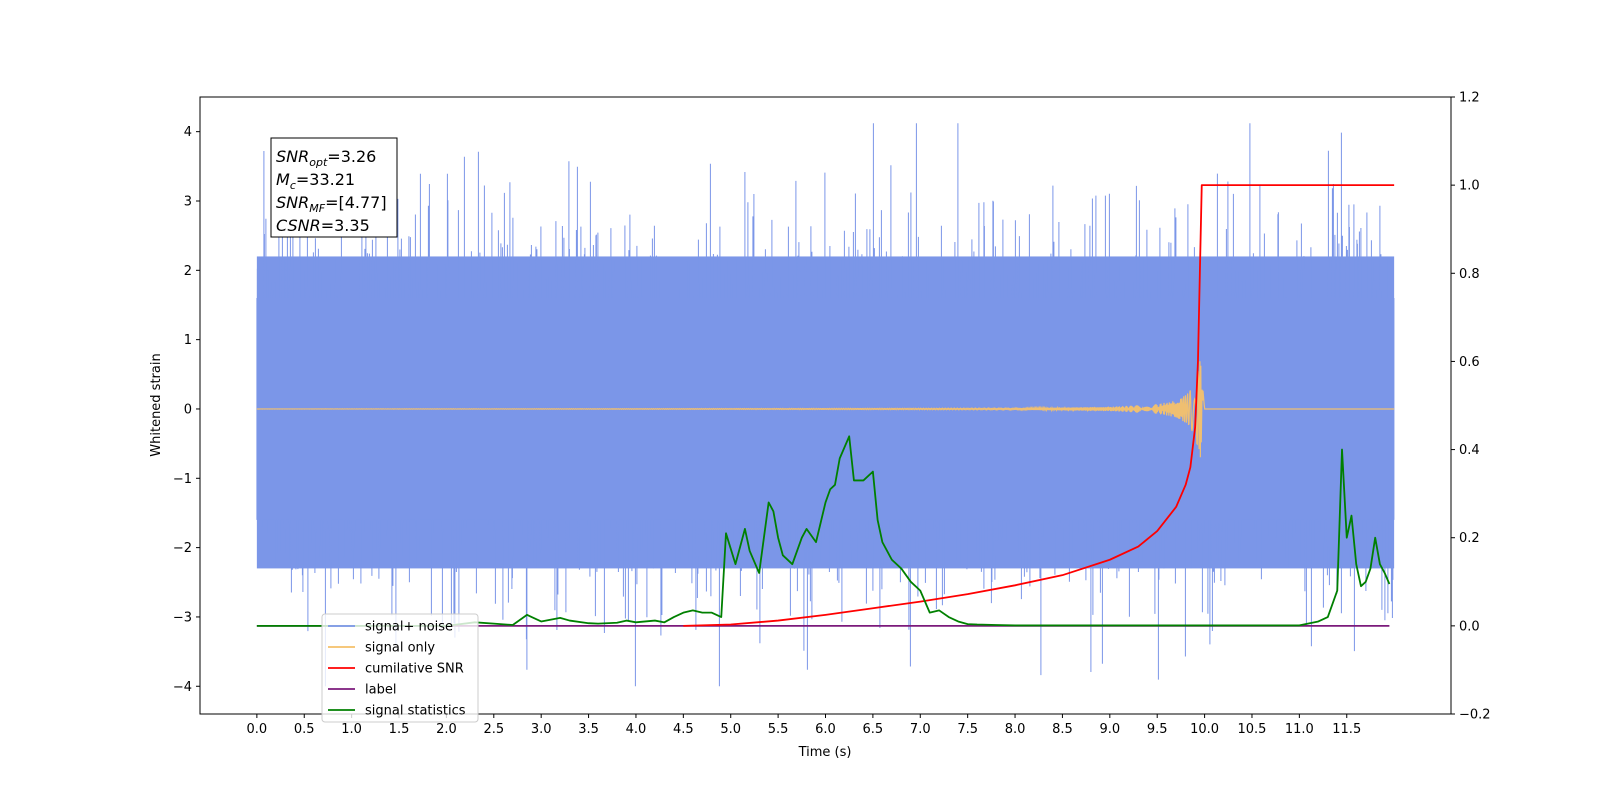  I want to click on x-tick-label: 3.0, so click(541, 729).